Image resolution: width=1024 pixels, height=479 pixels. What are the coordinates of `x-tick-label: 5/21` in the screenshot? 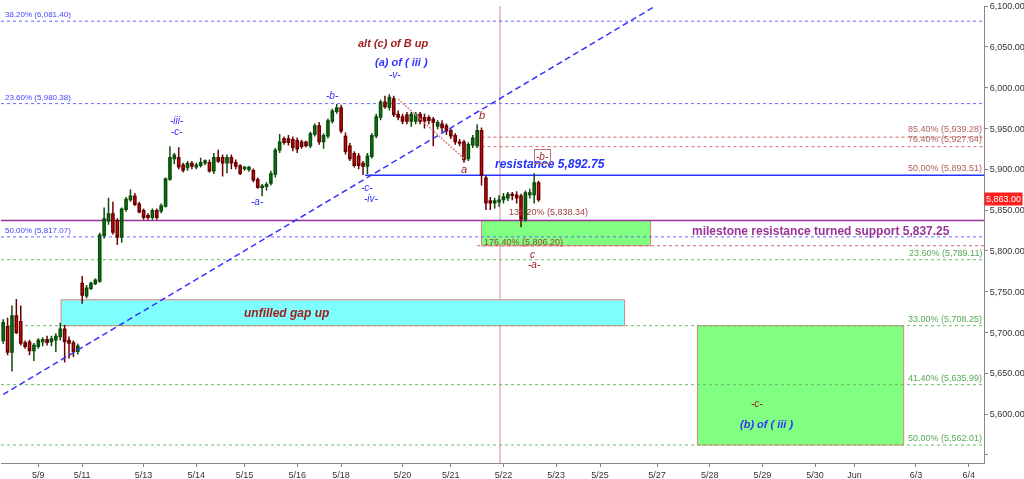 It's located at (451, 474).